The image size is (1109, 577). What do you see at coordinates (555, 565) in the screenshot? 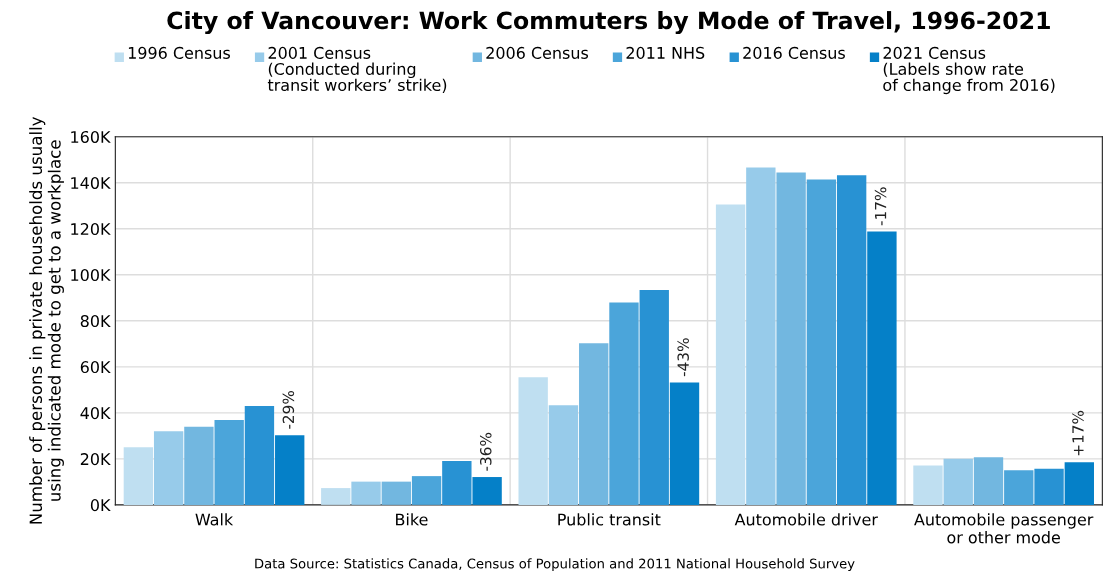
I see `source-note: Data Source: Statistics Canada, Census of Population and 2011 National Household Survey` at bounding box center [555, 565].